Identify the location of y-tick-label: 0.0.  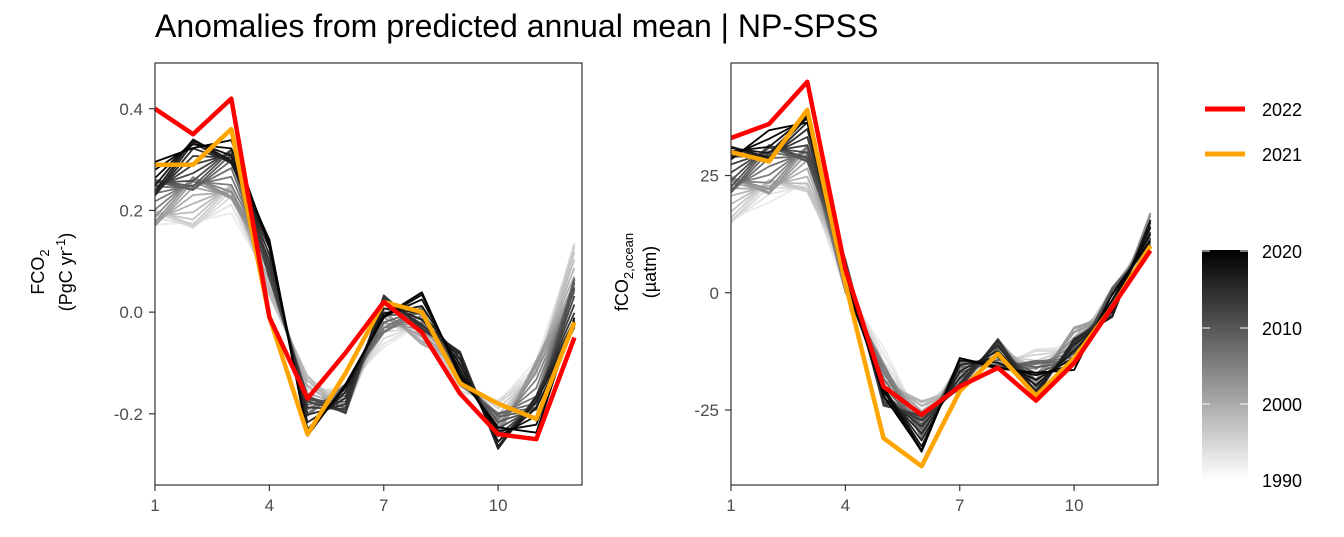
(131, 312).